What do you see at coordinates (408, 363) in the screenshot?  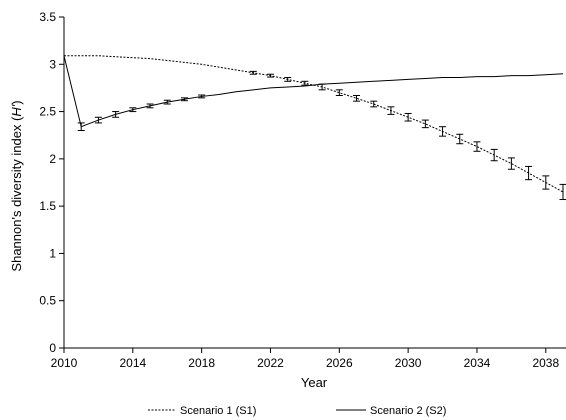 I see `x-tick-label: 2030` at bounding box center [408, 363].